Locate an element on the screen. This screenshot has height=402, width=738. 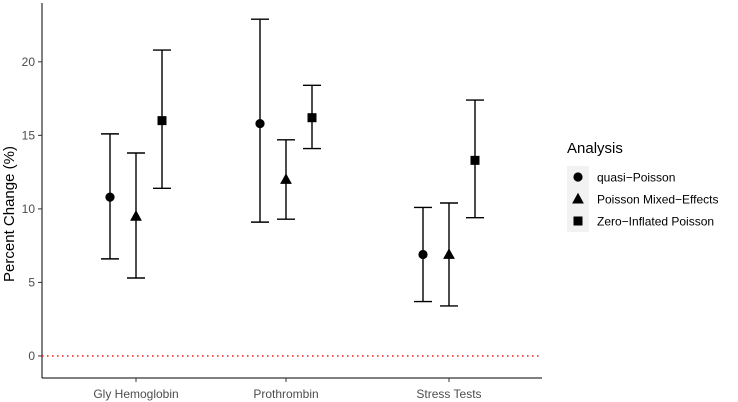
legend-title: Analysis is located at coordinates (595, 148).